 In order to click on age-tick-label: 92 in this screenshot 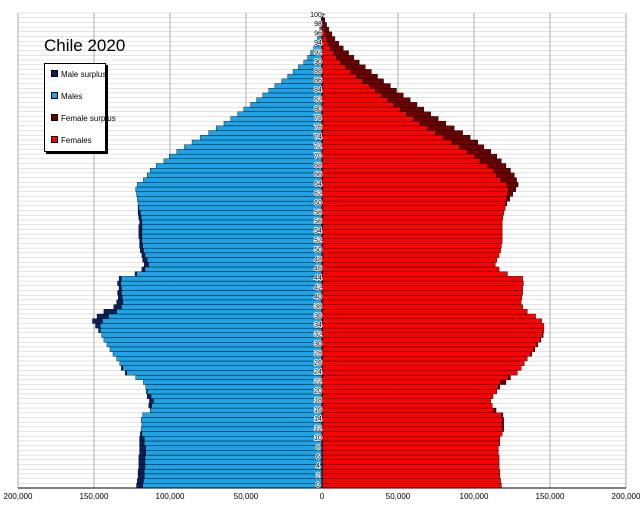, I will do `click(318, 52)`.